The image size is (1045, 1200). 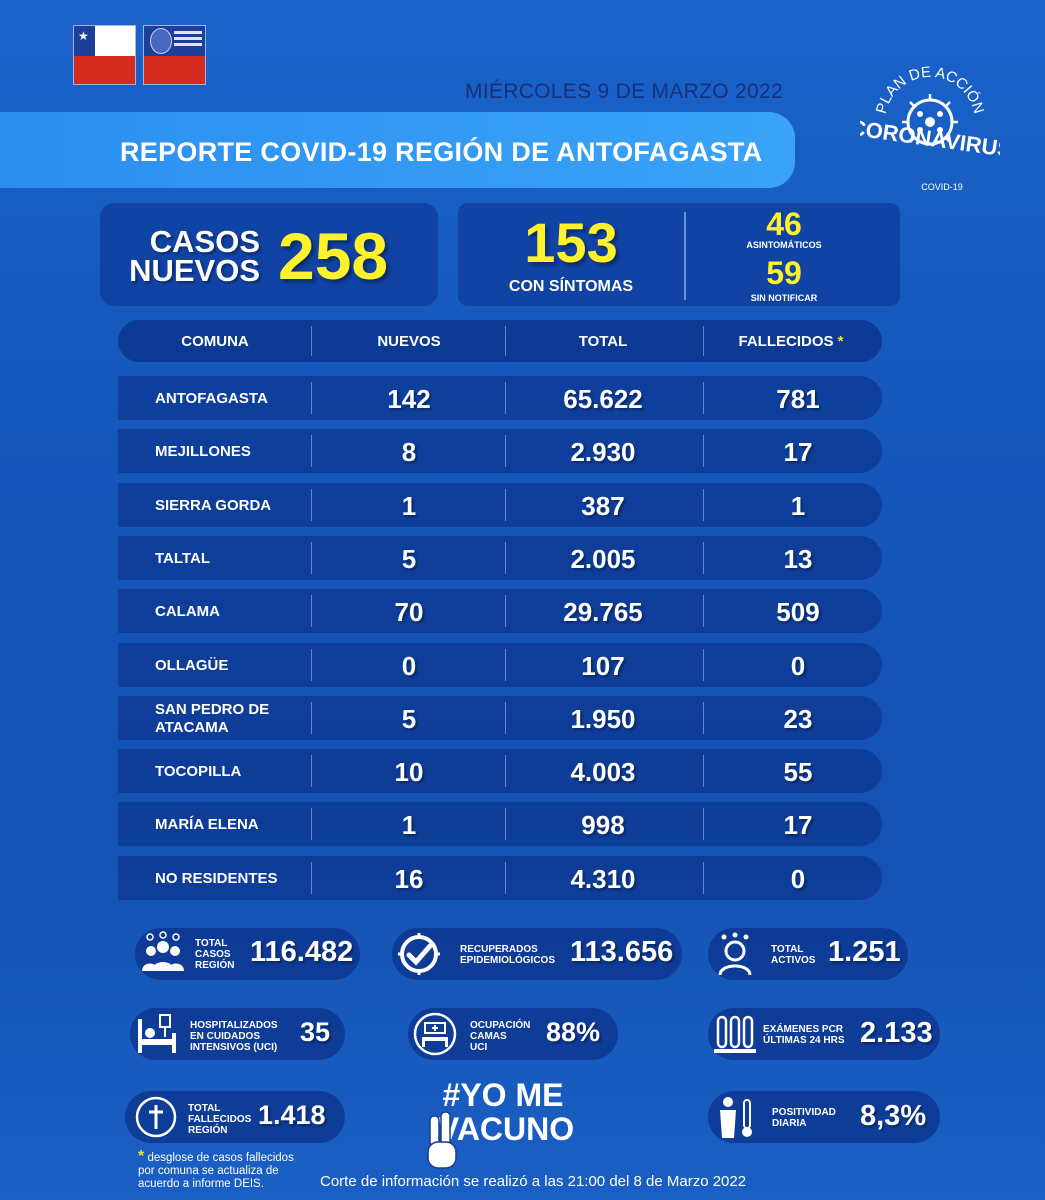 What do you see at coordinates (798, 612) in the screenshot?
I see `cell-fallecidos: 509` at bounding box center [798, 612].